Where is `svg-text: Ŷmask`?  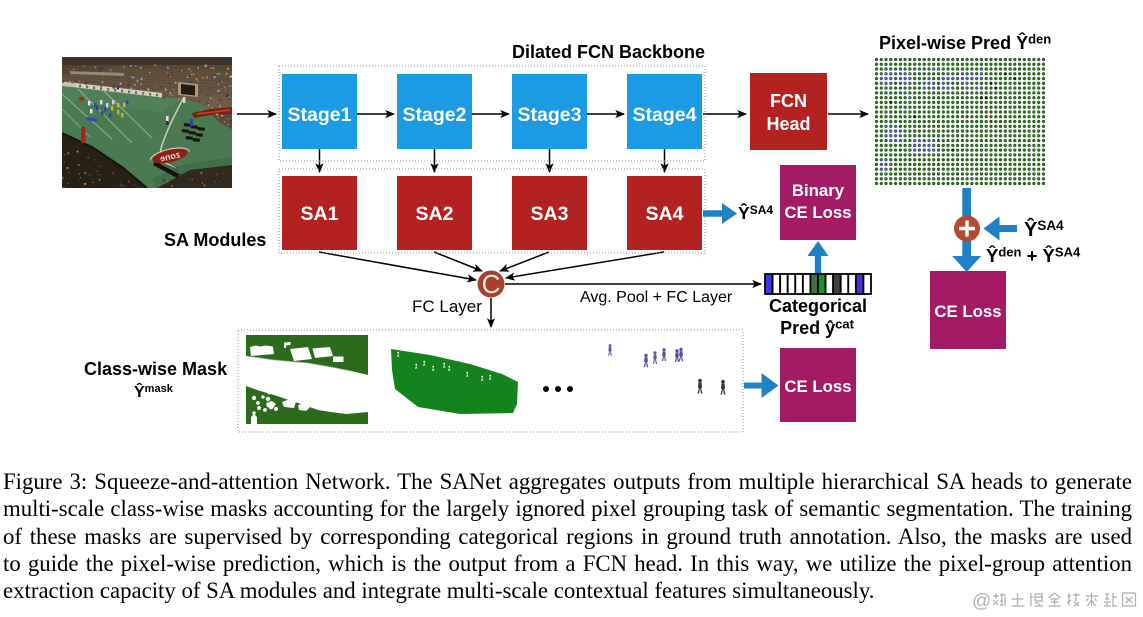
svg-text: Ŷmask is located at coordinates (154, 391).